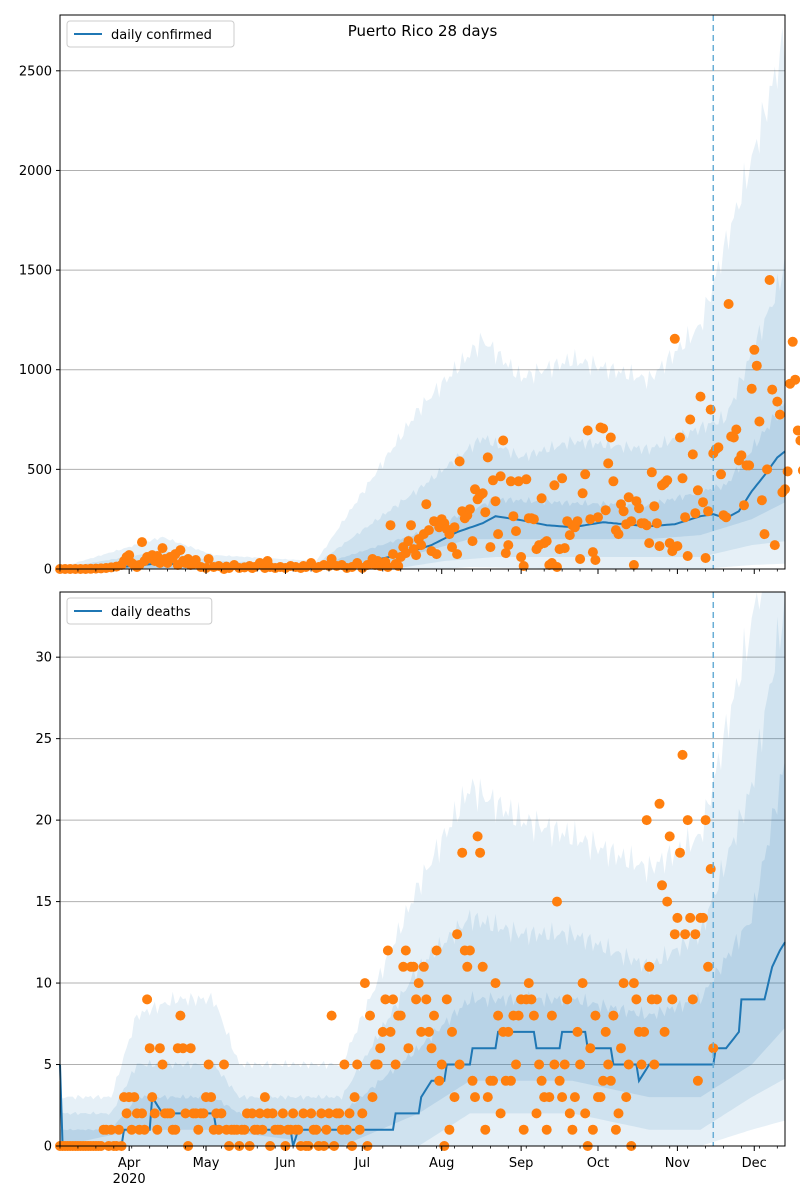 The width and height of the screenshot is (800, 1204). What do you see at coordinates (139, 611) in the screenshot?
I see `bottom-legend: daily deaths` at bounding box center [139, 611].